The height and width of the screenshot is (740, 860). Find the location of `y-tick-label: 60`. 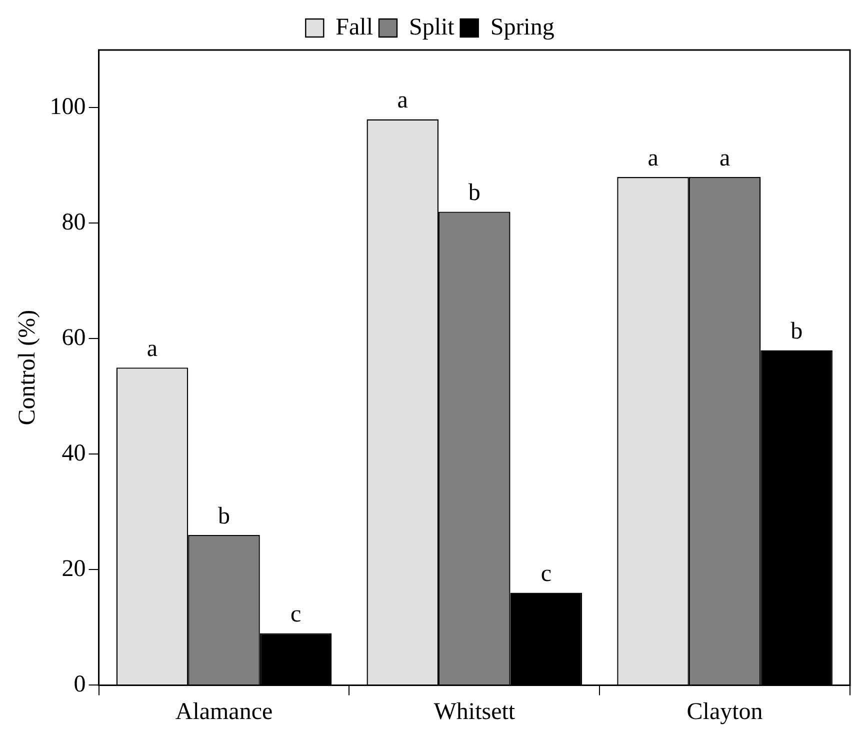

y-tick-label: 60 is located at coordinates (74, 338).